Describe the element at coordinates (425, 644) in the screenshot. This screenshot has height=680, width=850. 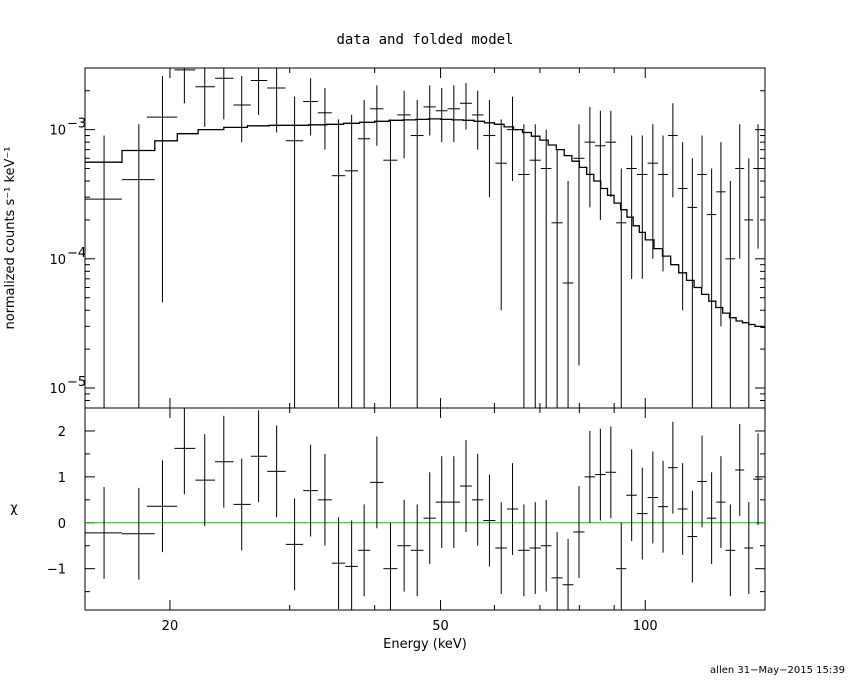
I see `x-axis-label: Energy (keV)` at that location.